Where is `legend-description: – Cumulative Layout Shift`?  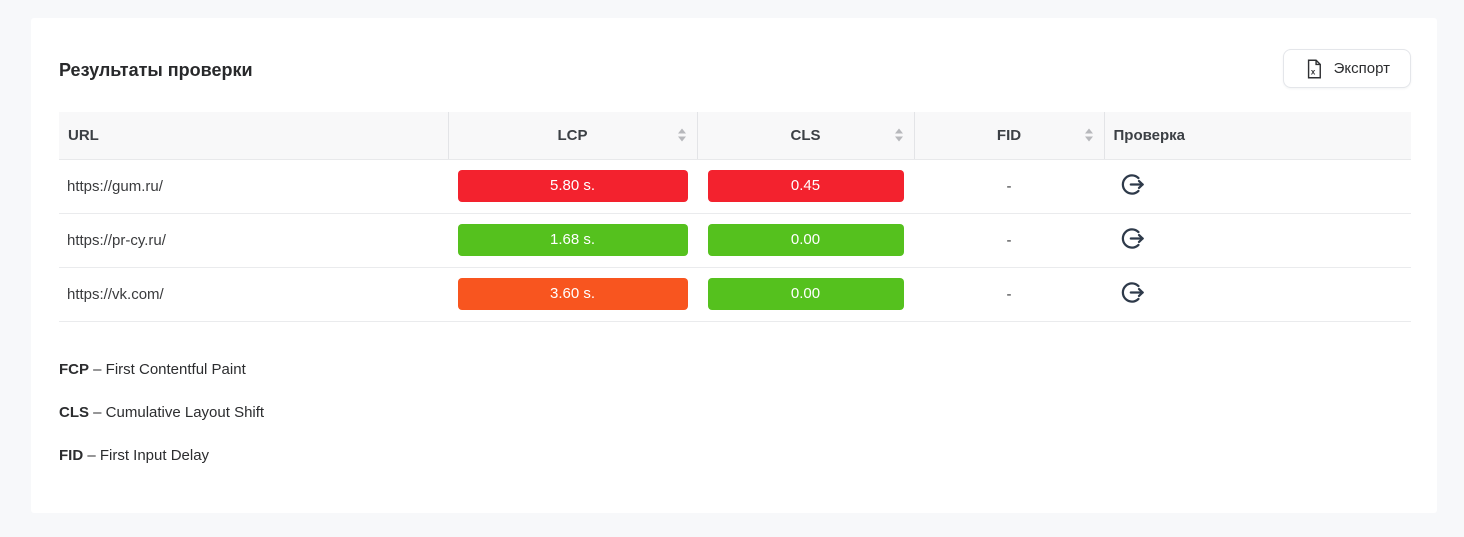 legend-description: – Cumulative Layout Shift is located at coordinates (177, 412).